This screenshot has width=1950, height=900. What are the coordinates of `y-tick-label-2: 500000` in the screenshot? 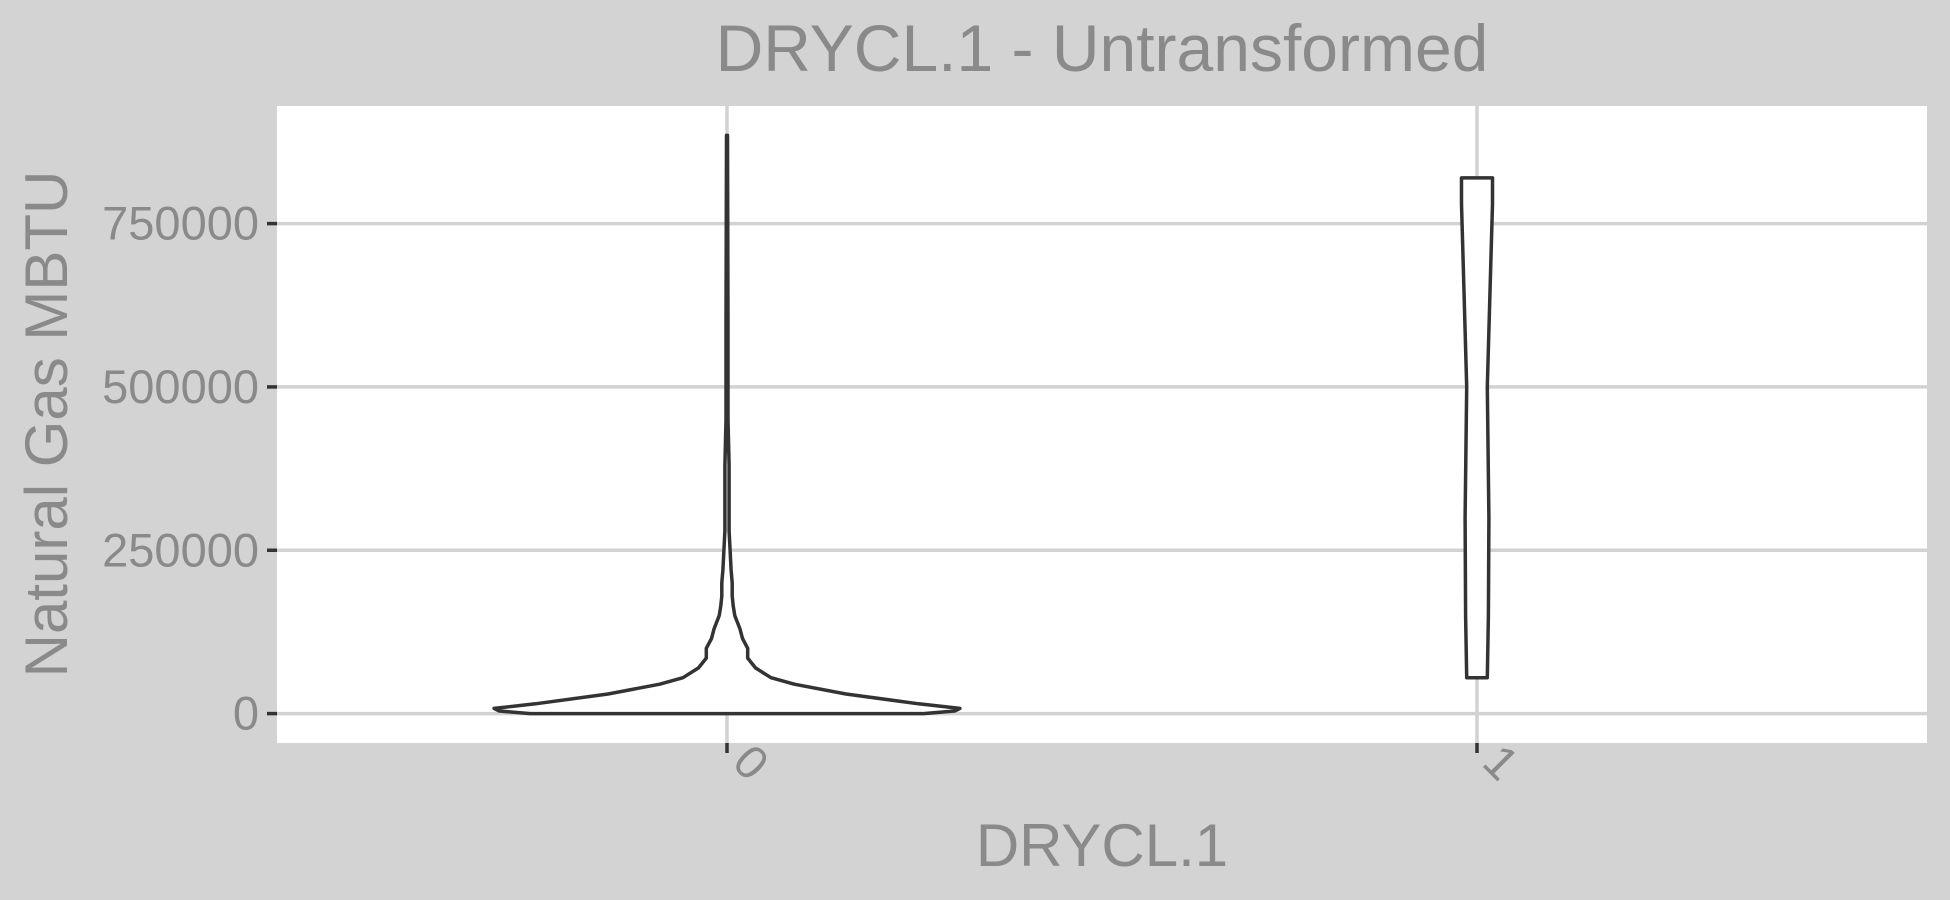 It's located at (180, 386).